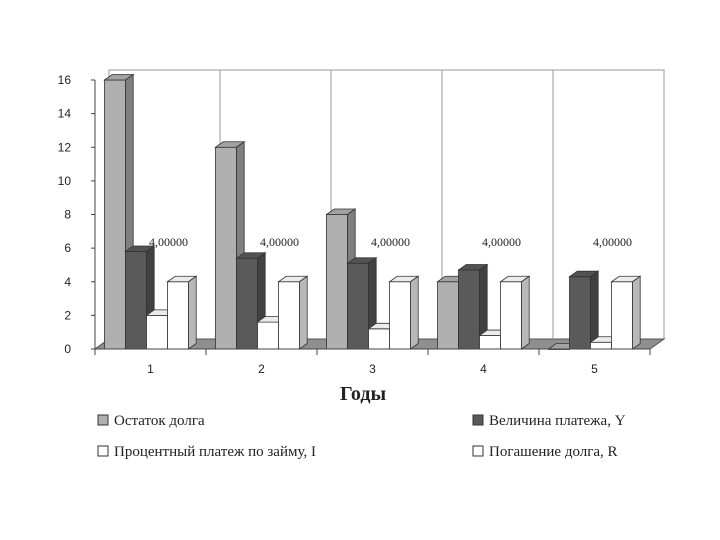 This screenshot has height=540, width=720. Describe the element at coordinates (65, 181) in the screenshot. I see `y-tick-label: 10` at that location.